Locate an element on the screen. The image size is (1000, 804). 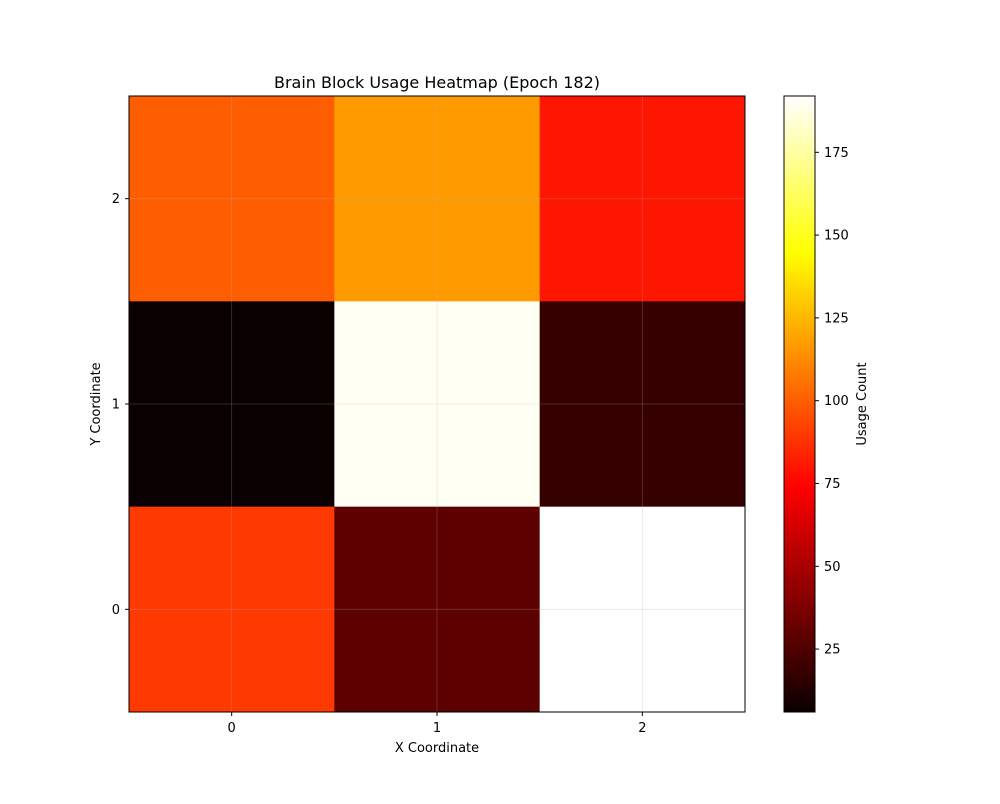
chart-title: Brain Block Usage Heatmap (Epoch 182) is located at coordinates (437, 82).